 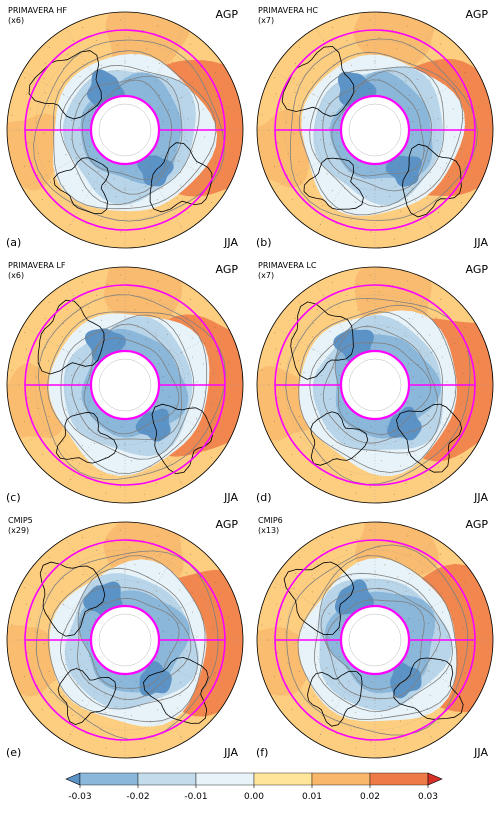 What do you see at coordinates (270, 525) in the screenshot?
I see `panel-title: CMIP6 (x13)` at bounding box center [270, 525].